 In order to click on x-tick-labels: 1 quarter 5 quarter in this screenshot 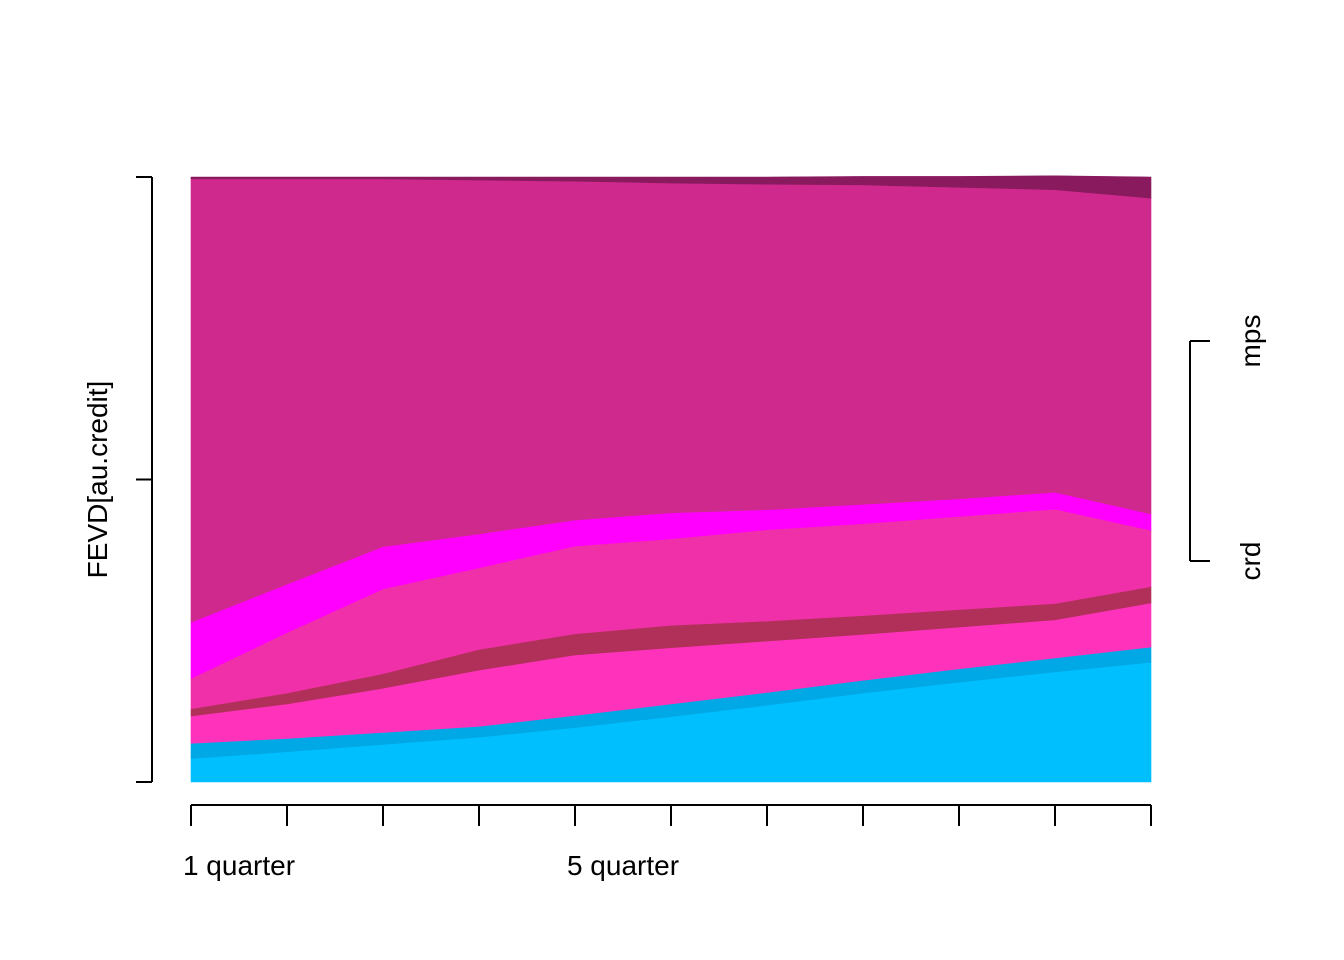, I will do `click(431, 865)`.